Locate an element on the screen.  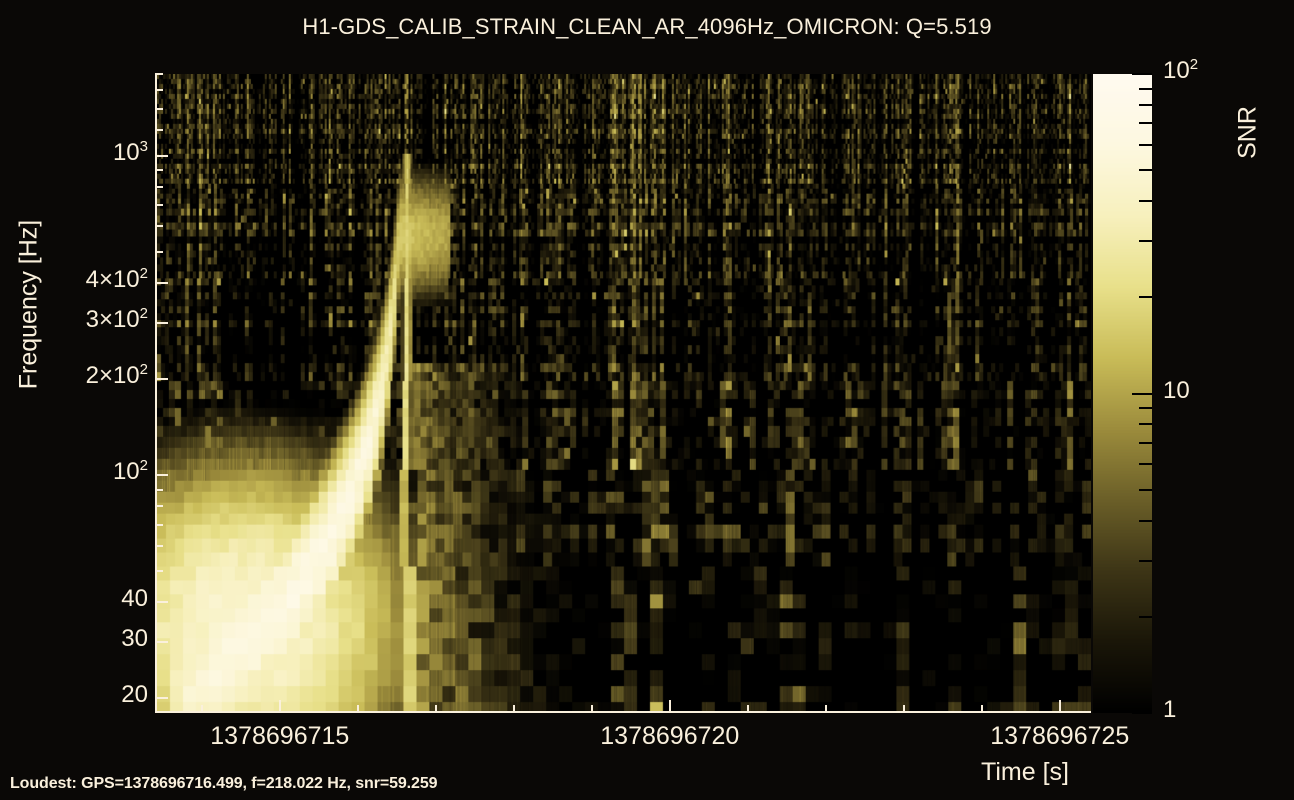
colorbar-ticks is located at coordinates (1122, 393).